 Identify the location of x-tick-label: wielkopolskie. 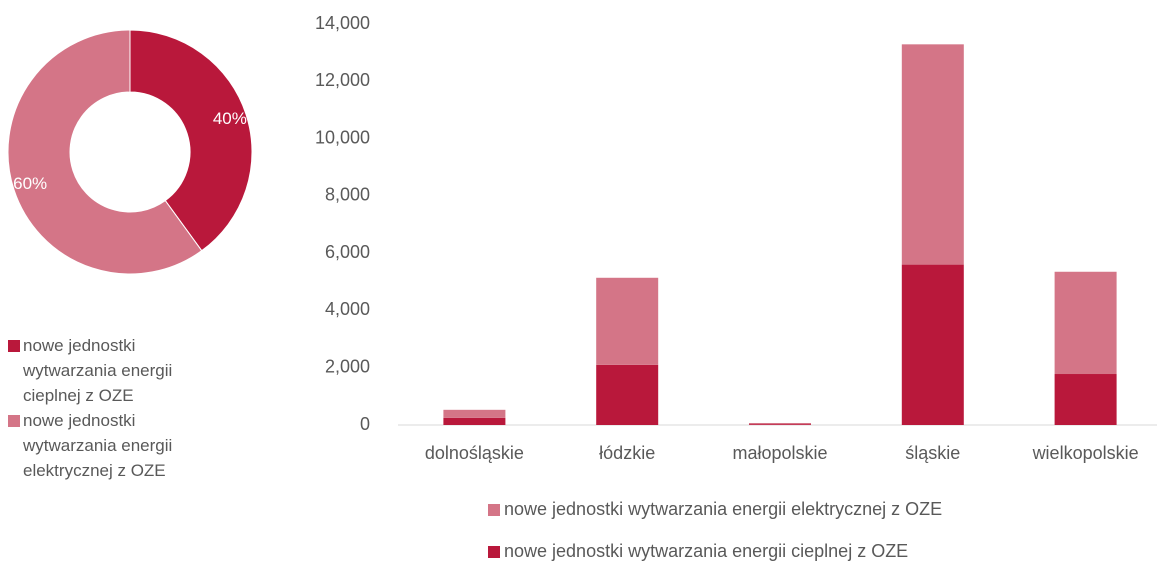
(1085, 453).